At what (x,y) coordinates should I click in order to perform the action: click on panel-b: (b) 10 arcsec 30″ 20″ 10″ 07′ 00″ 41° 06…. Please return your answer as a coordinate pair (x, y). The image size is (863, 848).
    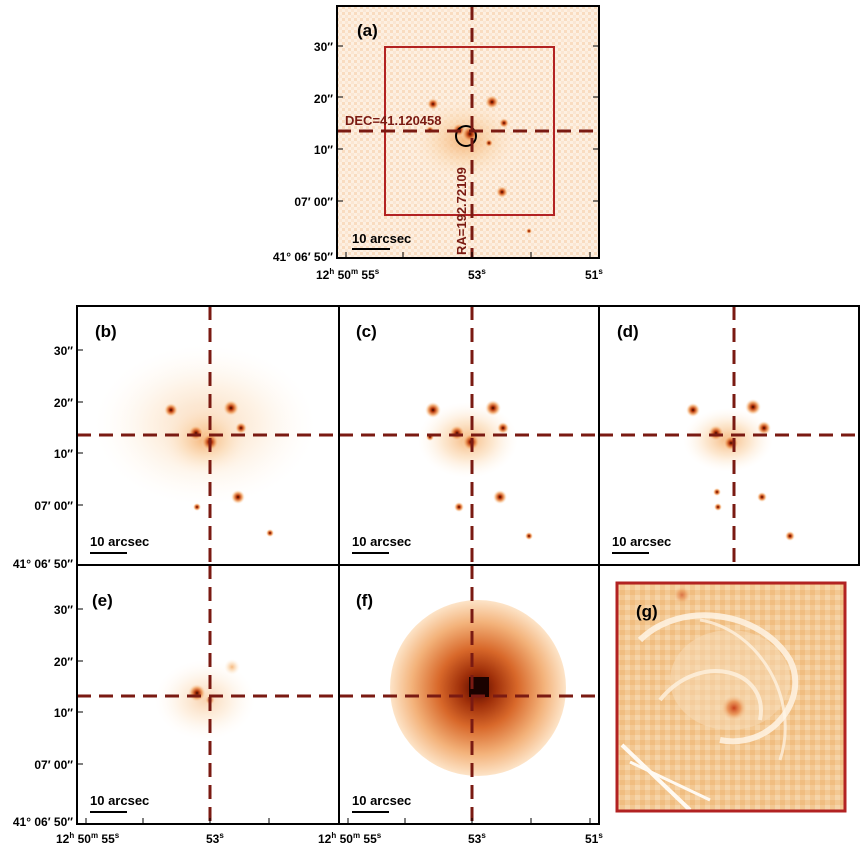
    Looking at the image, I should click on (176, 438).